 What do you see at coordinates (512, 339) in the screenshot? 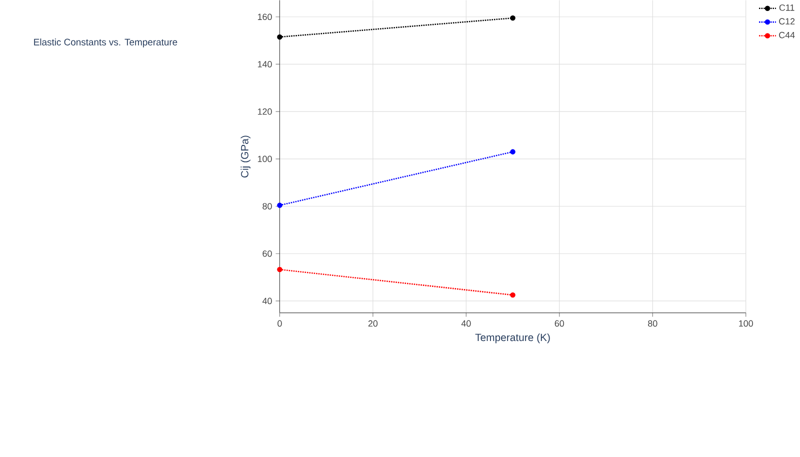
I see `x-axis-title: Temperature (K)` at bounding box center [512, 339].